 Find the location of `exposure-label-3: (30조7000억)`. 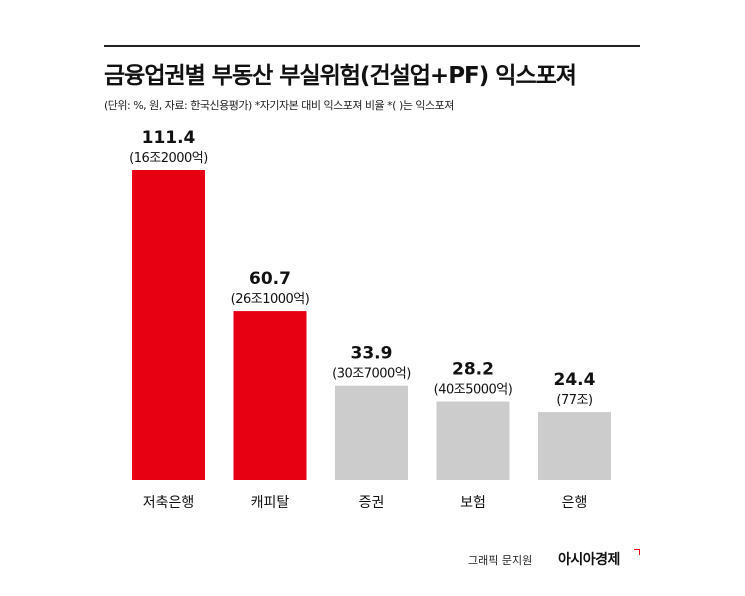

exposure-label-3: (30조7000억) is located at coordinates (371, 374).